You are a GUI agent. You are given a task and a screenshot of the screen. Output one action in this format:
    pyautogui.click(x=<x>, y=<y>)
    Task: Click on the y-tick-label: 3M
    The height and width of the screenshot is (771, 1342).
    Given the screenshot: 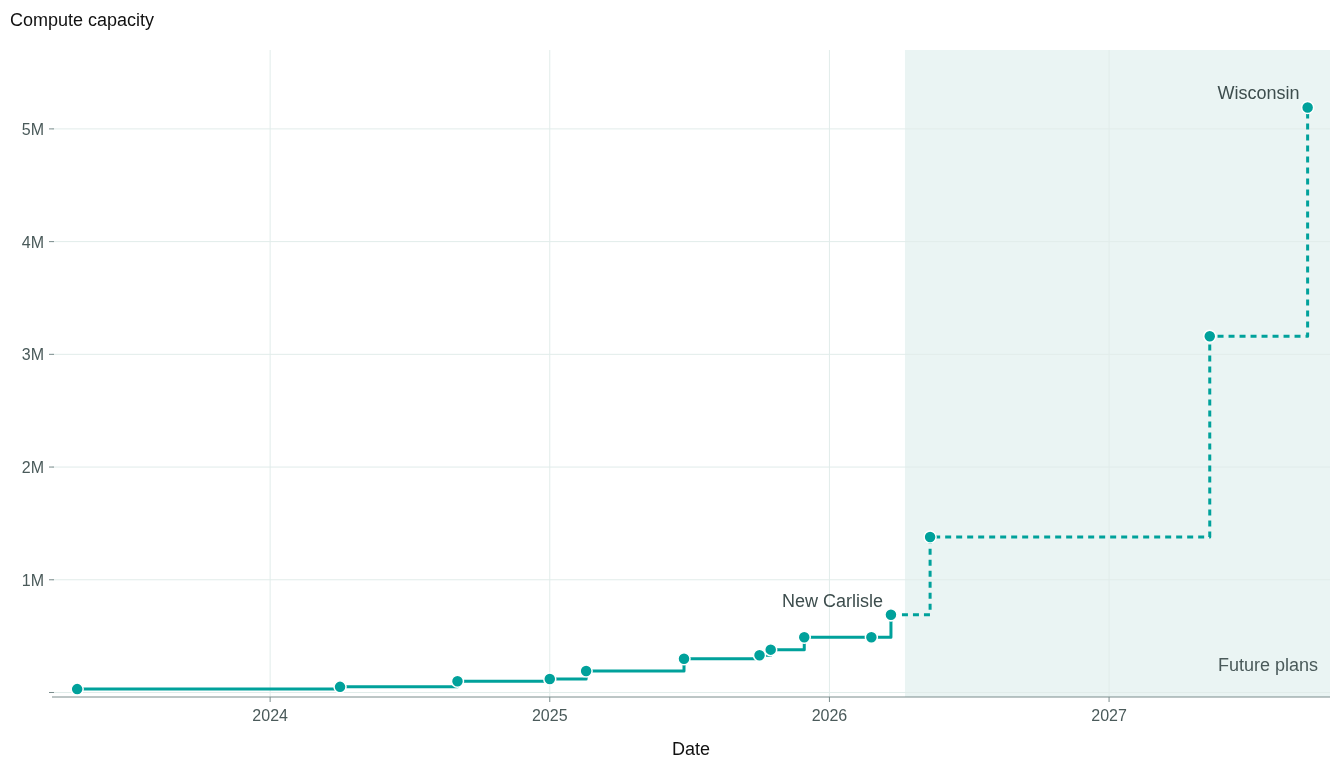 What is the action you would take?
    pyautogui.click(x=32, y=355)
    